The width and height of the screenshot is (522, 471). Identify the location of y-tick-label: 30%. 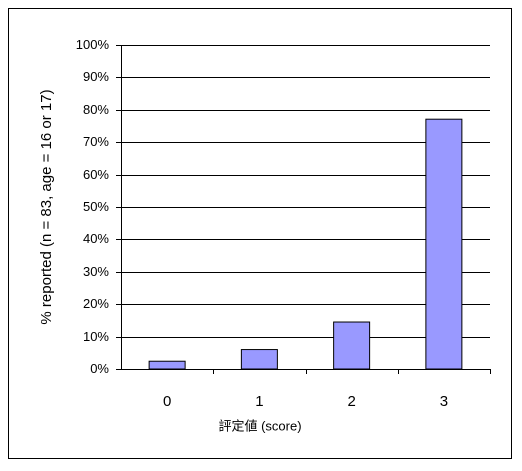
(96, 271).